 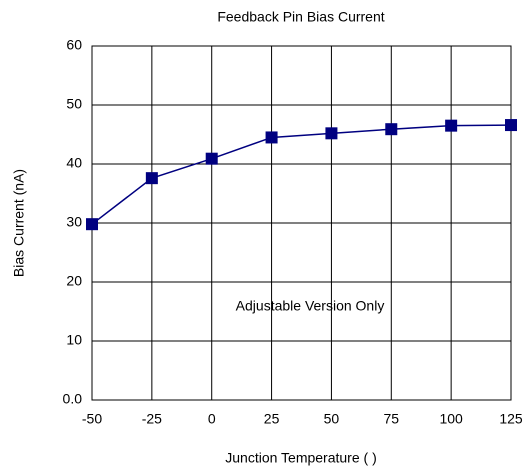 What do you see at coordinates (212, 419) in the screenshot?
I see `x-tick-label: 0` at bounding box center [212, 419].